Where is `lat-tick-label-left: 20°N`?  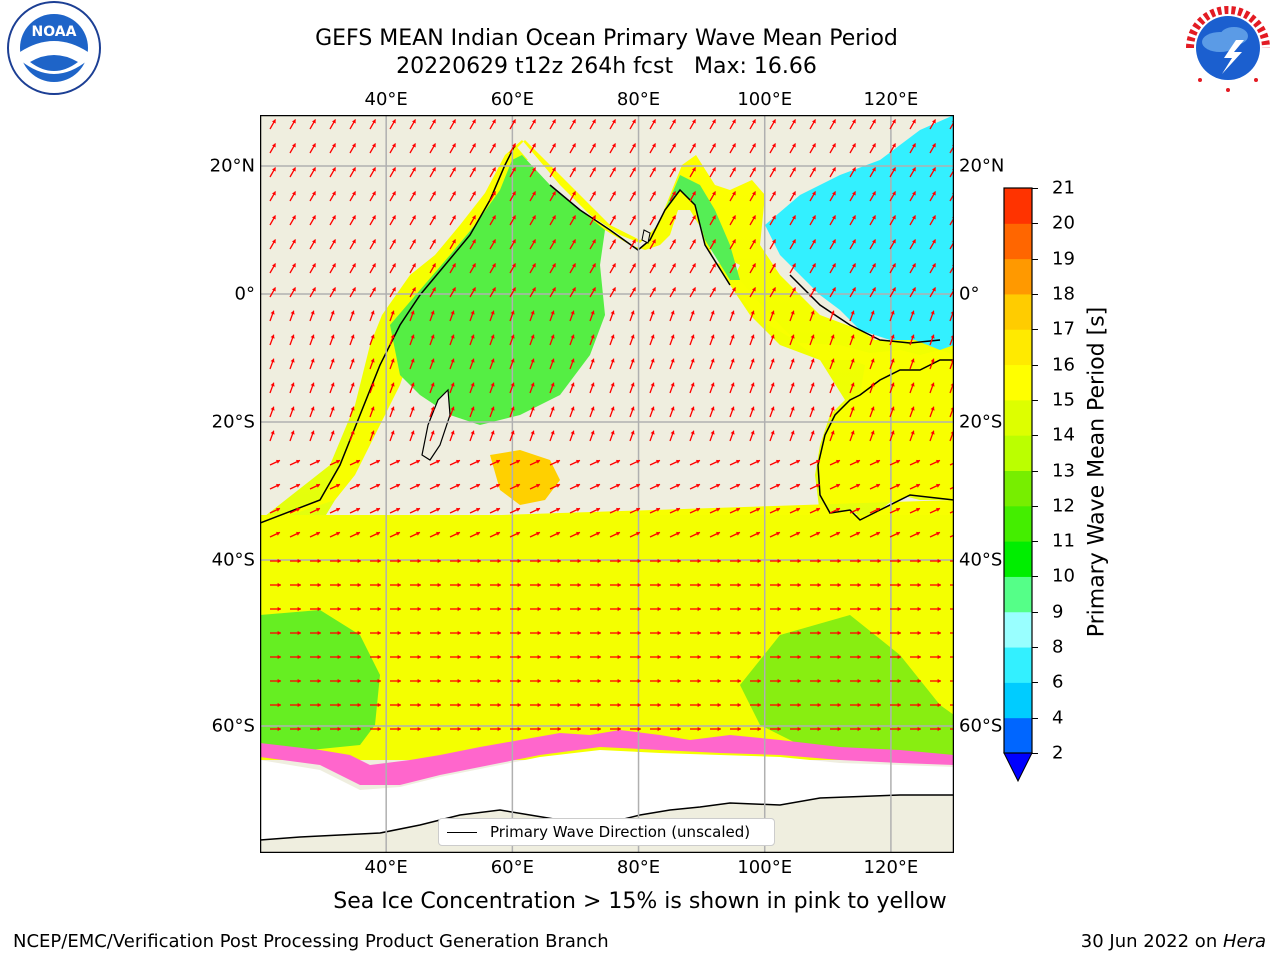
lat-tick-label-left: 20°N is located at coordinates (232, 166).